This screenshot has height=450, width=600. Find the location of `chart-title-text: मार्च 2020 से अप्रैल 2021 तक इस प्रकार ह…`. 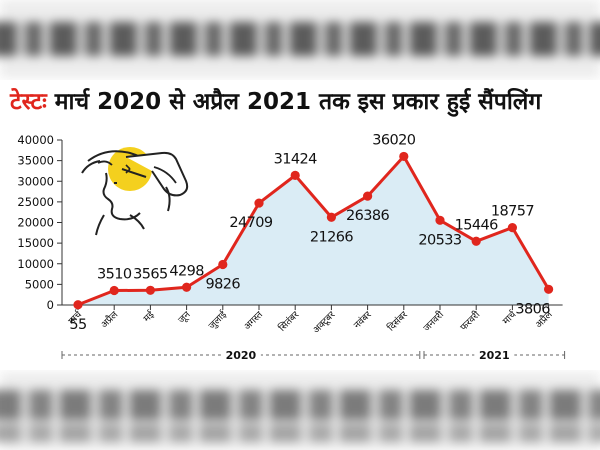

chart-title-text: मार्च 2020 से अप्रैल 2021 तक इस प्रकार ह… is located at coordinates (298, 102).